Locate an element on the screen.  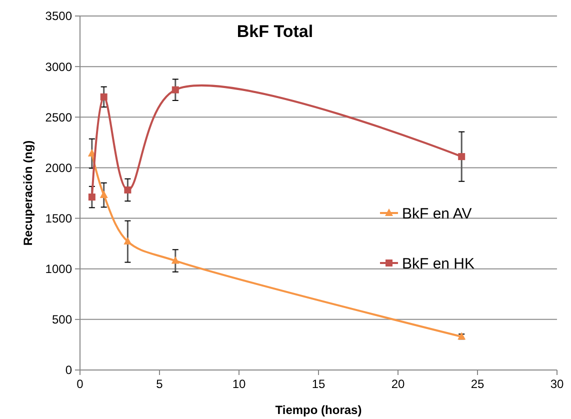
y-tick-label: 1000 is located at coordinates (58, 269).